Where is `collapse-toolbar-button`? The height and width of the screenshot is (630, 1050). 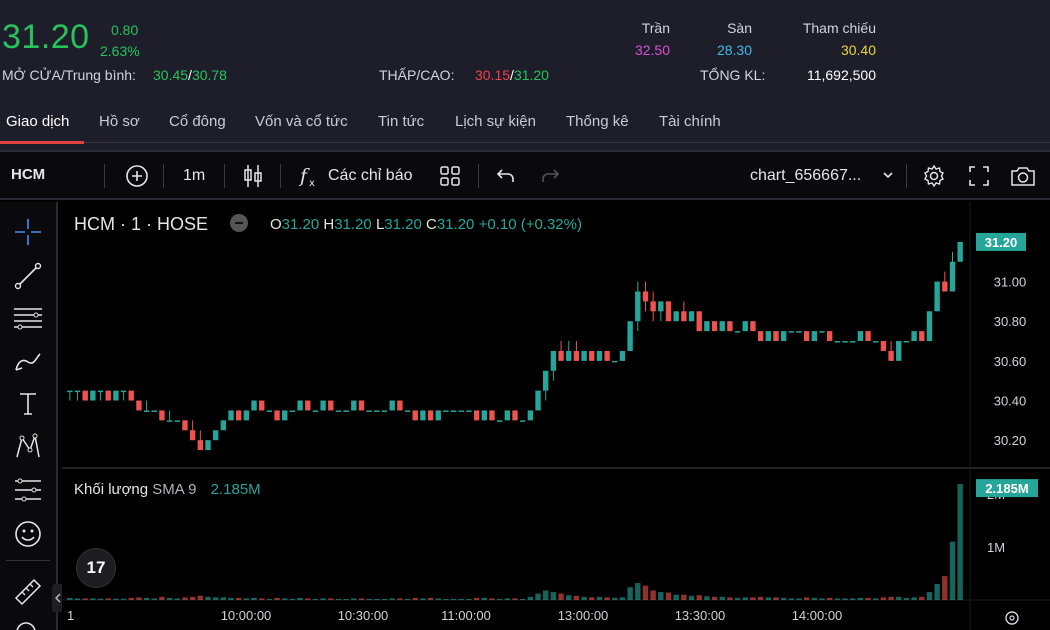 collapse-toolbar-button is located at coordinates (58, 598).